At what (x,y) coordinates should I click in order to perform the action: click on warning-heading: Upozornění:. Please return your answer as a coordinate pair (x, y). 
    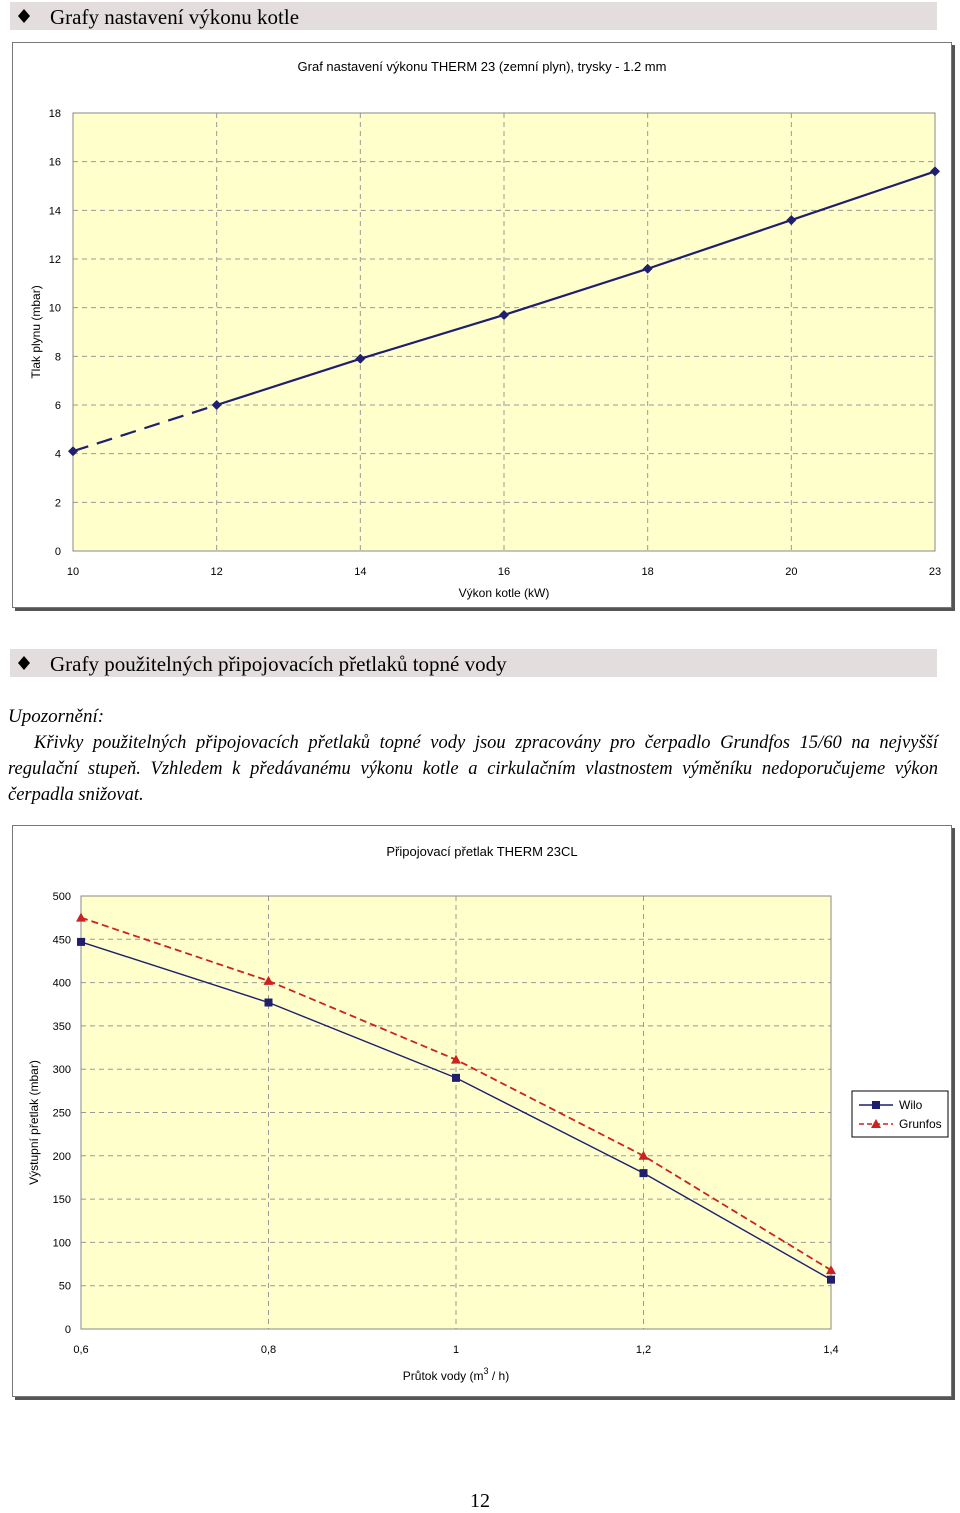
    Looking at the image, I should click on (56, 716).